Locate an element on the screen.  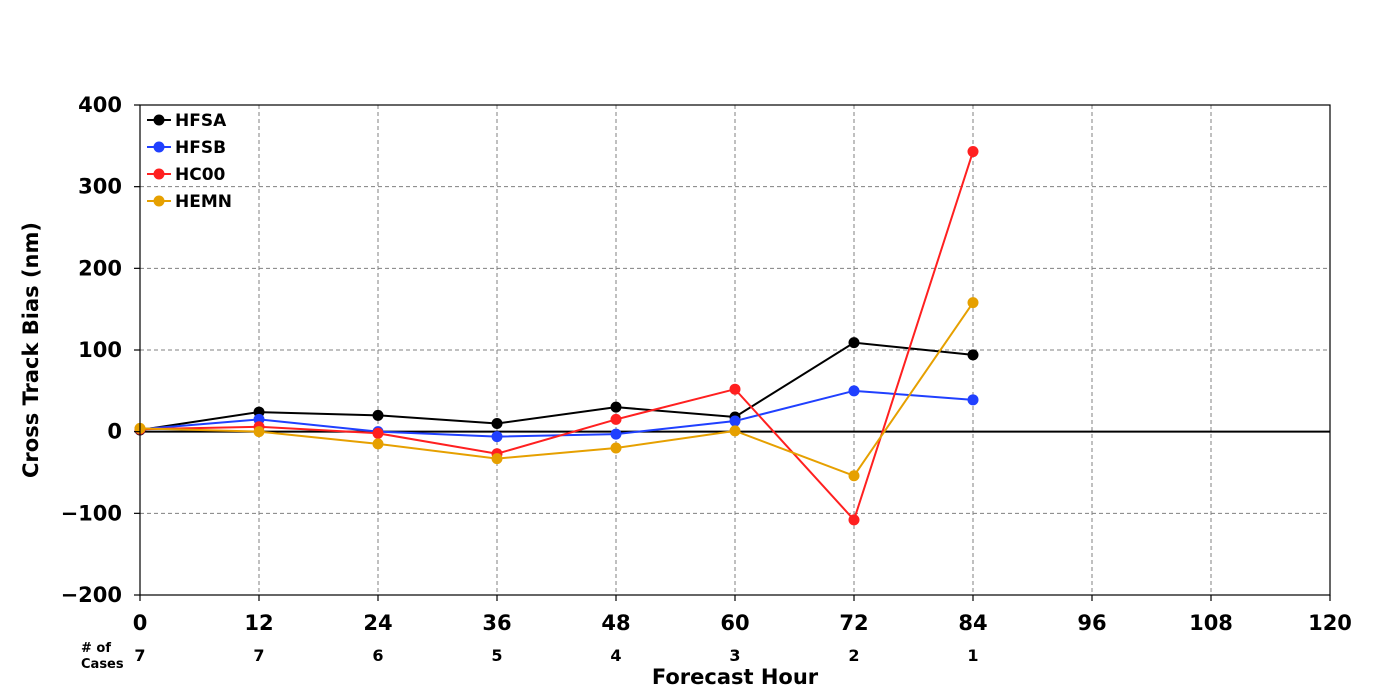
x-axis-title: Forecast Hour is located at coordinates (735, 677).